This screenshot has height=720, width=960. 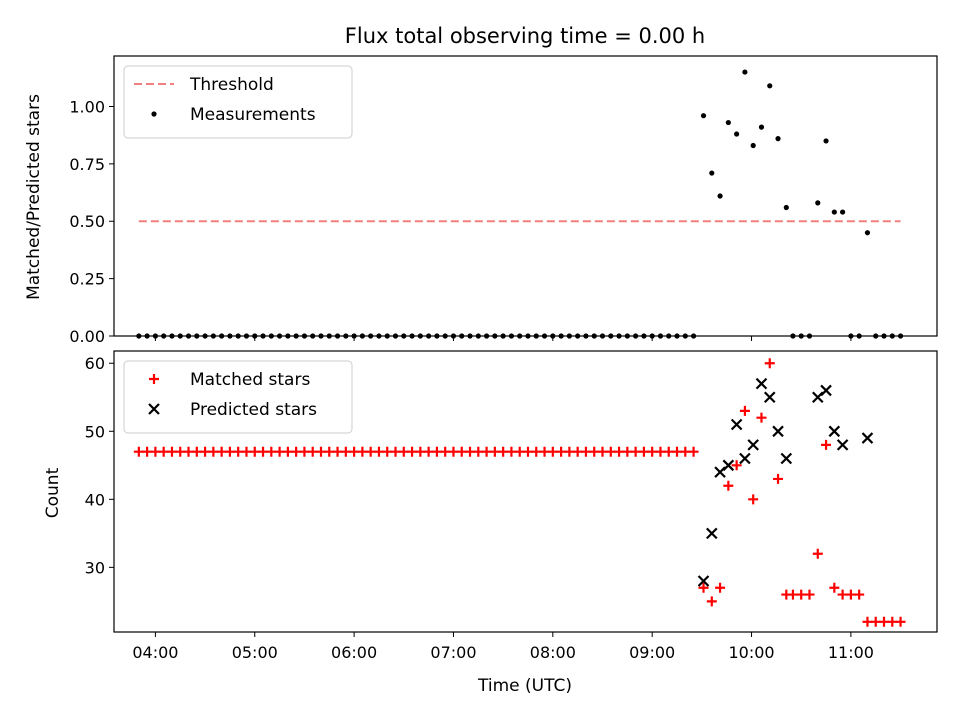 What do you see at coordinates (255, 652) in the screenshot?
I see `x-tick-label: 05:00` at bounding box center [255, 652].